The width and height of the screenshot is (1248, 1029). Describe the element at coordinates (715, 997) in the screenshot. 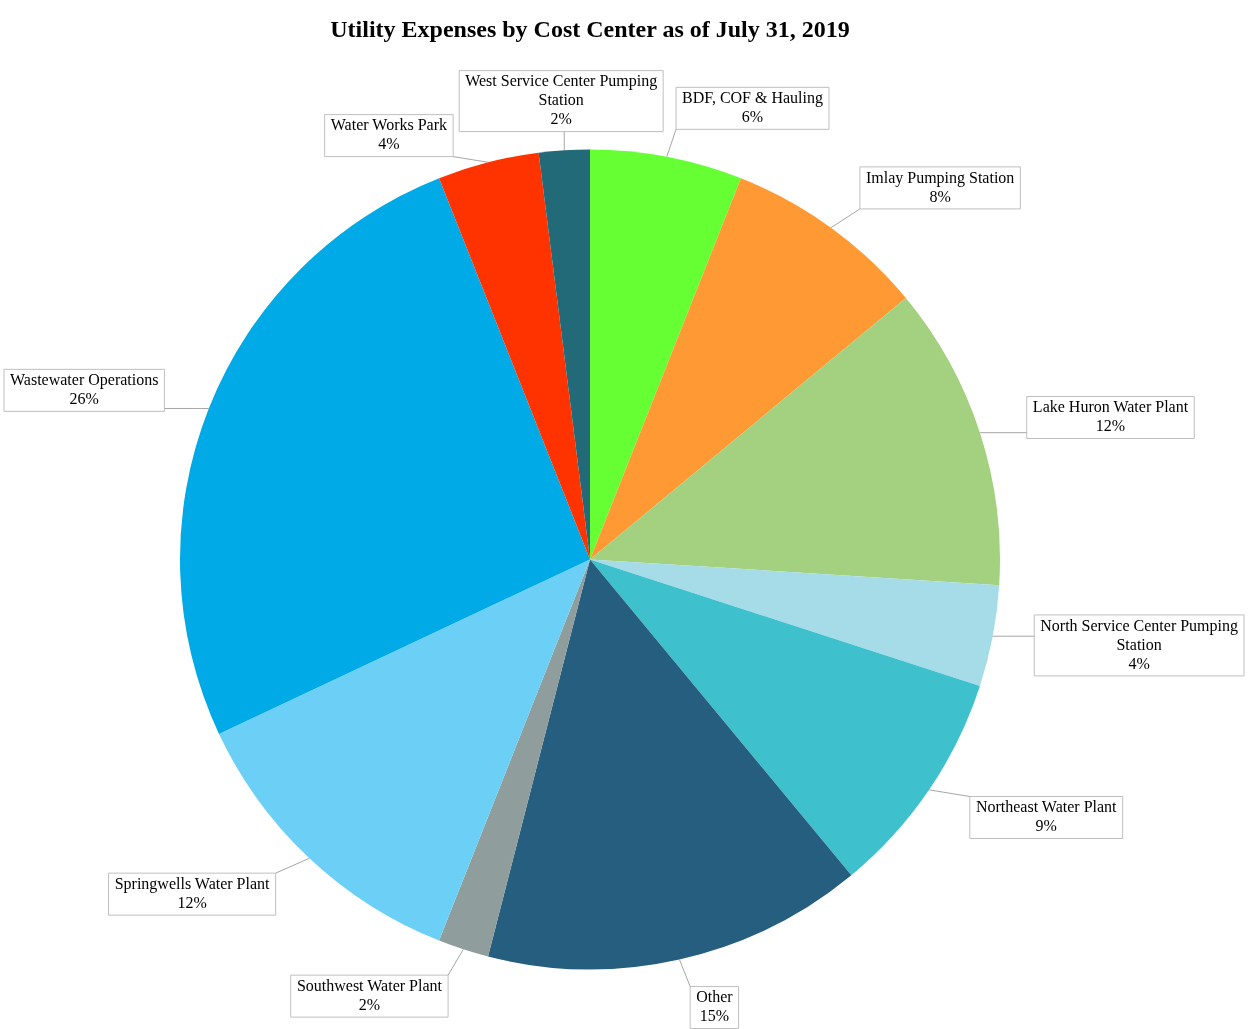

I see `slice-label: Other` at that location.